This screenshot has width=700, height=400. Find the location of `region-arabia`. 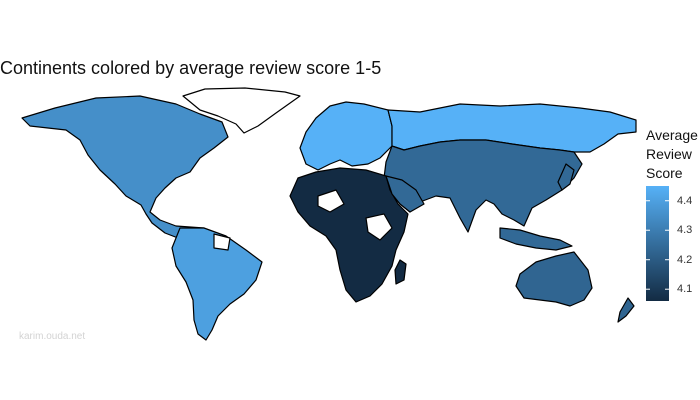

region-arabia is located at coordinates (405, 194).